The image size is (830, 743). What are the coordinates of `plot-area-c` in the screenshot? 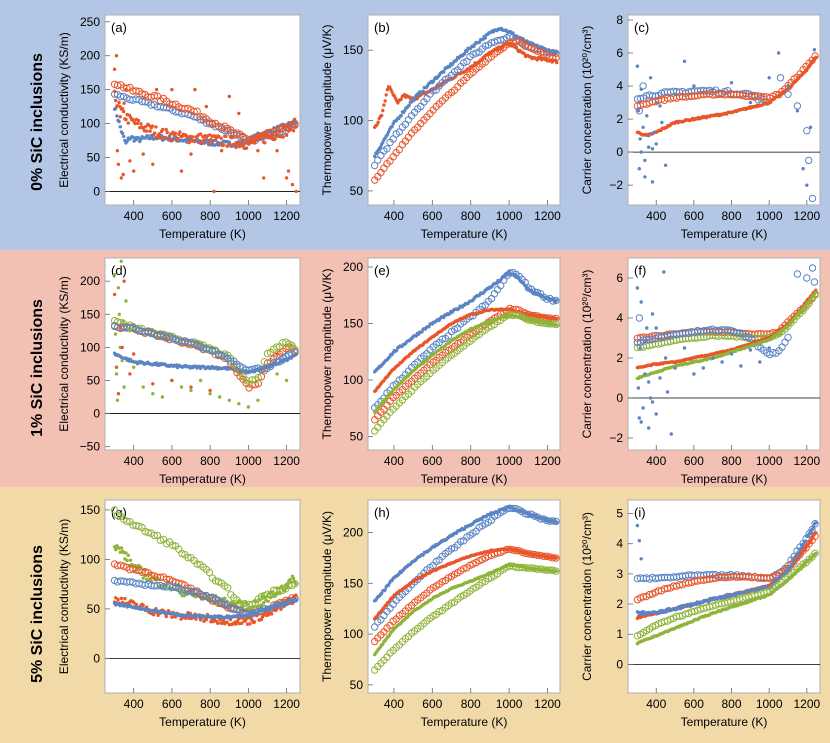 It's located at (724, 110).